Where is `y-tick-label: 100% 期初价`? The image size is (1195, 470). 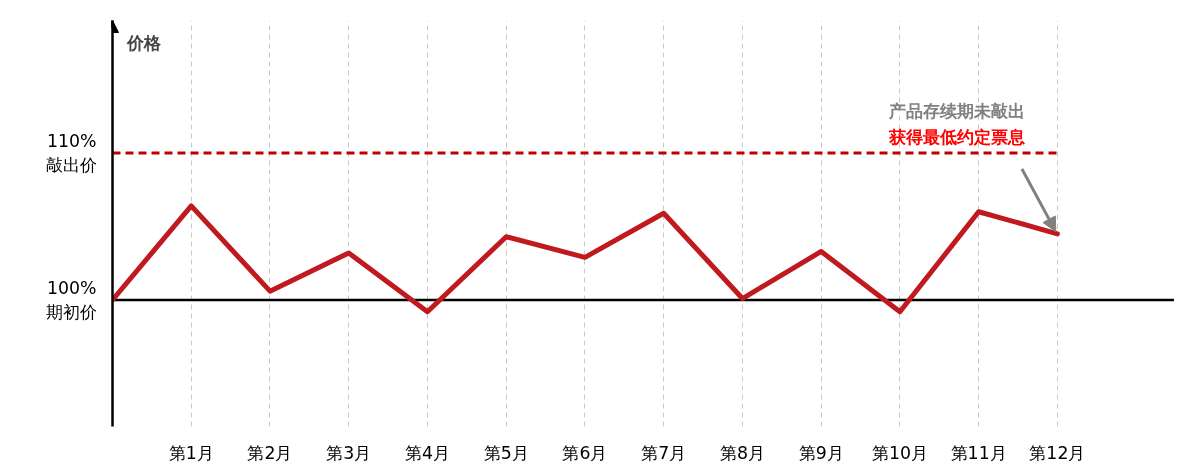
y-tick-label: 100% 期初价 is located at coordinates (71, 299).